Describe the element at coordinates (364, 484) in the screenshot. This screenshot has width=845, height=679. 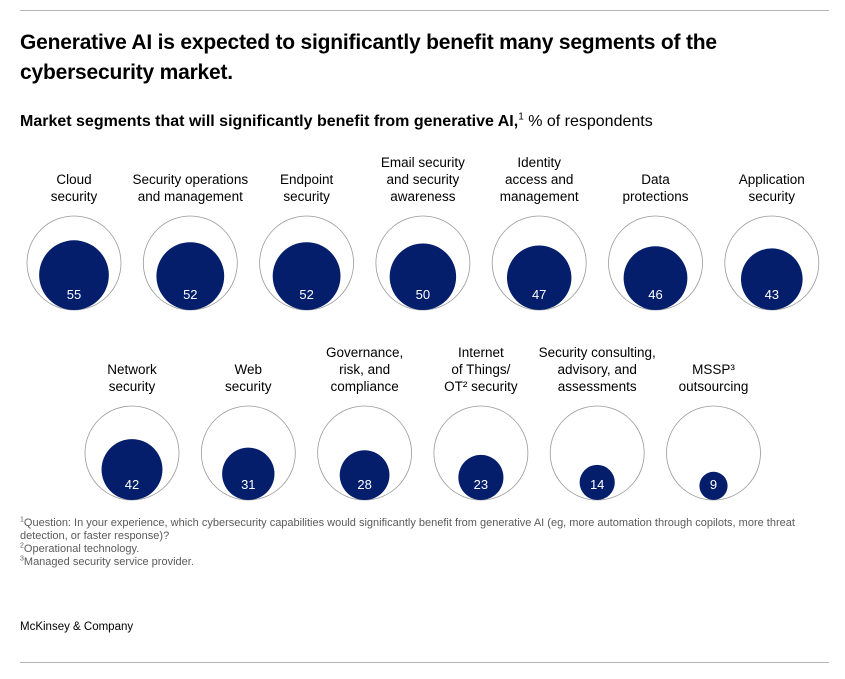
I see `value-label: 28` at that location.